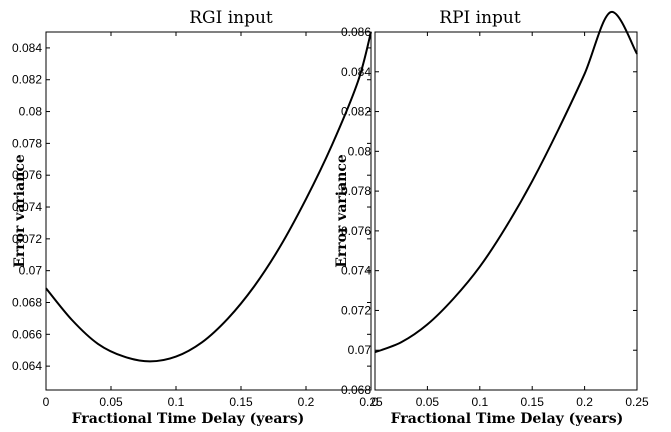 The height and width of the screenshot is (432, 671). What do you see at coordinates (27, 366) in the screenshot?
I see `y-tick-label: 0.064` at bounding box center [27, 366].